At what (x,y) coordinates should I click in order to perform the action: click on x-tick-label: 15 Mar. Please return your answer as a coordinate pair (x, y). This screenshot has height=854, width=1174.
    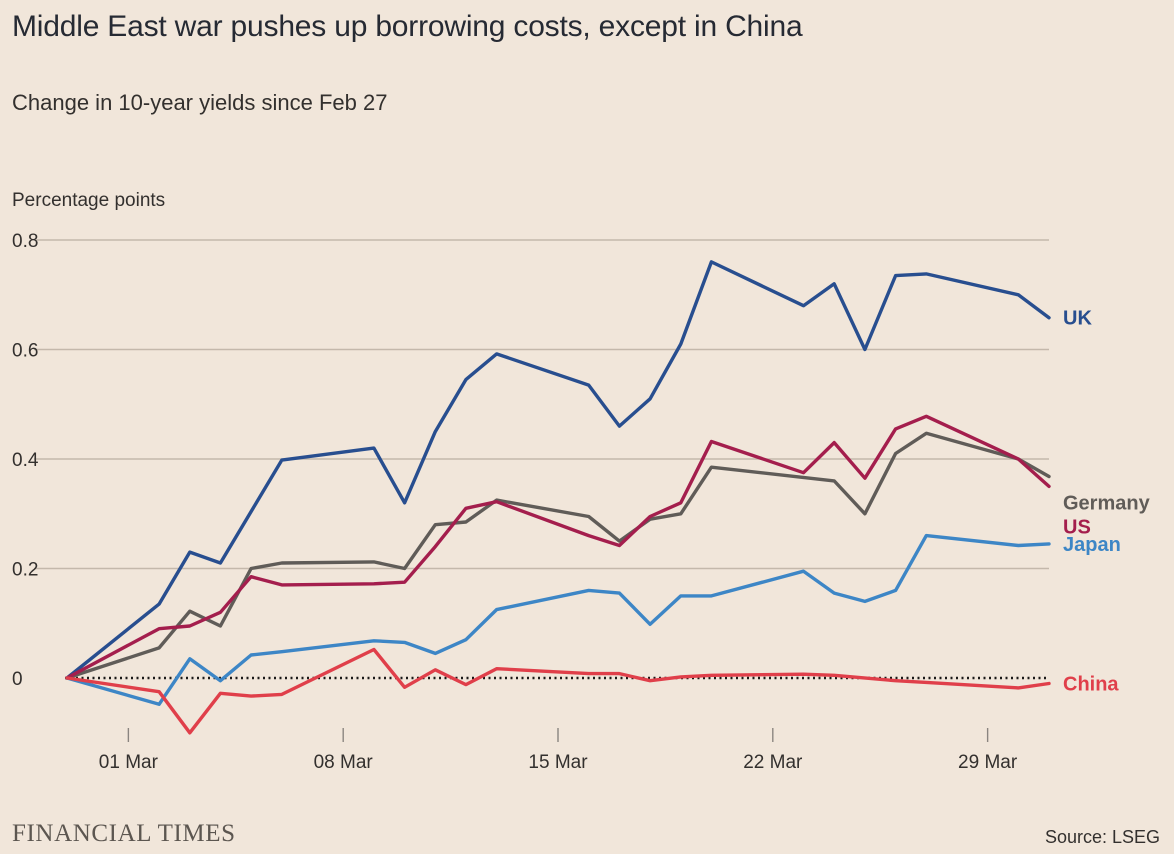
    Looking at the image, I should click on (558, 762).